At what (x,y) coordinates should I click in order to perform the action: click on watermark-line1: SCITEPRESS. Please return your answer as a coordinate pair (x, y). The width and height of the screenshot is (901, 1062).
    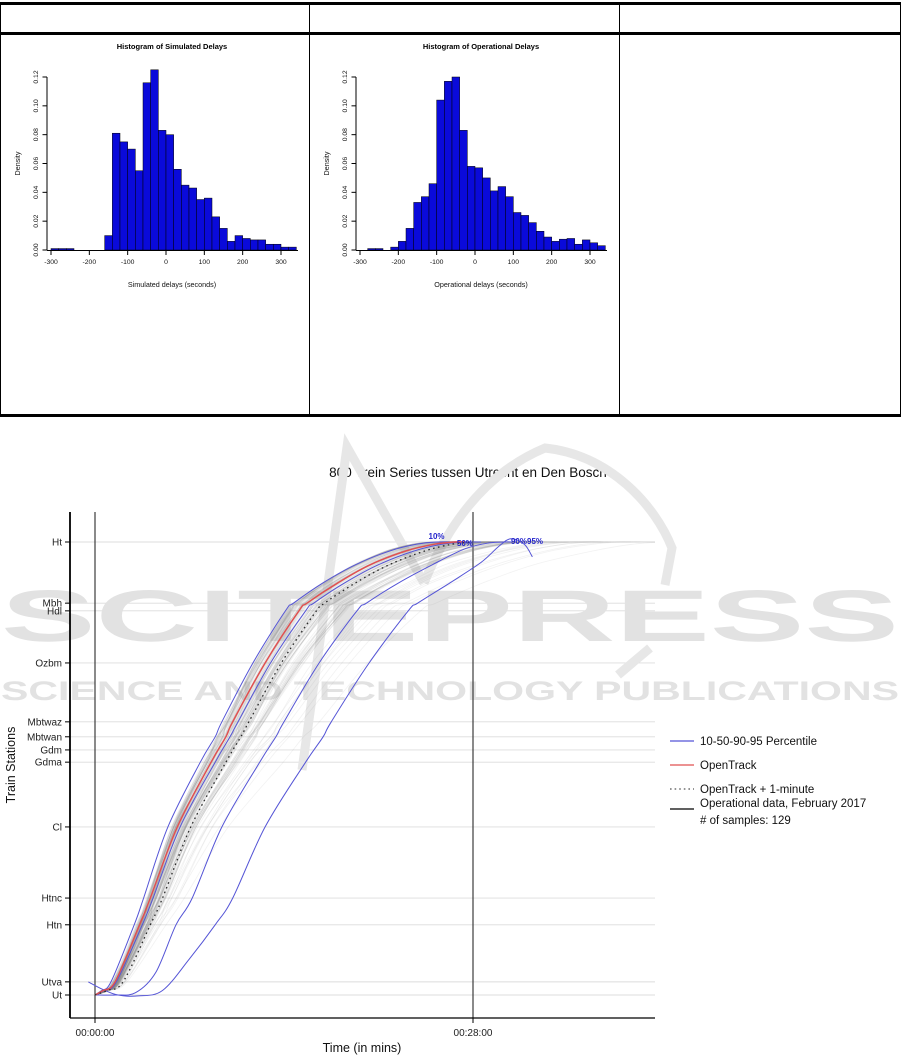
    Looking at the image, I should click on (450, 616).